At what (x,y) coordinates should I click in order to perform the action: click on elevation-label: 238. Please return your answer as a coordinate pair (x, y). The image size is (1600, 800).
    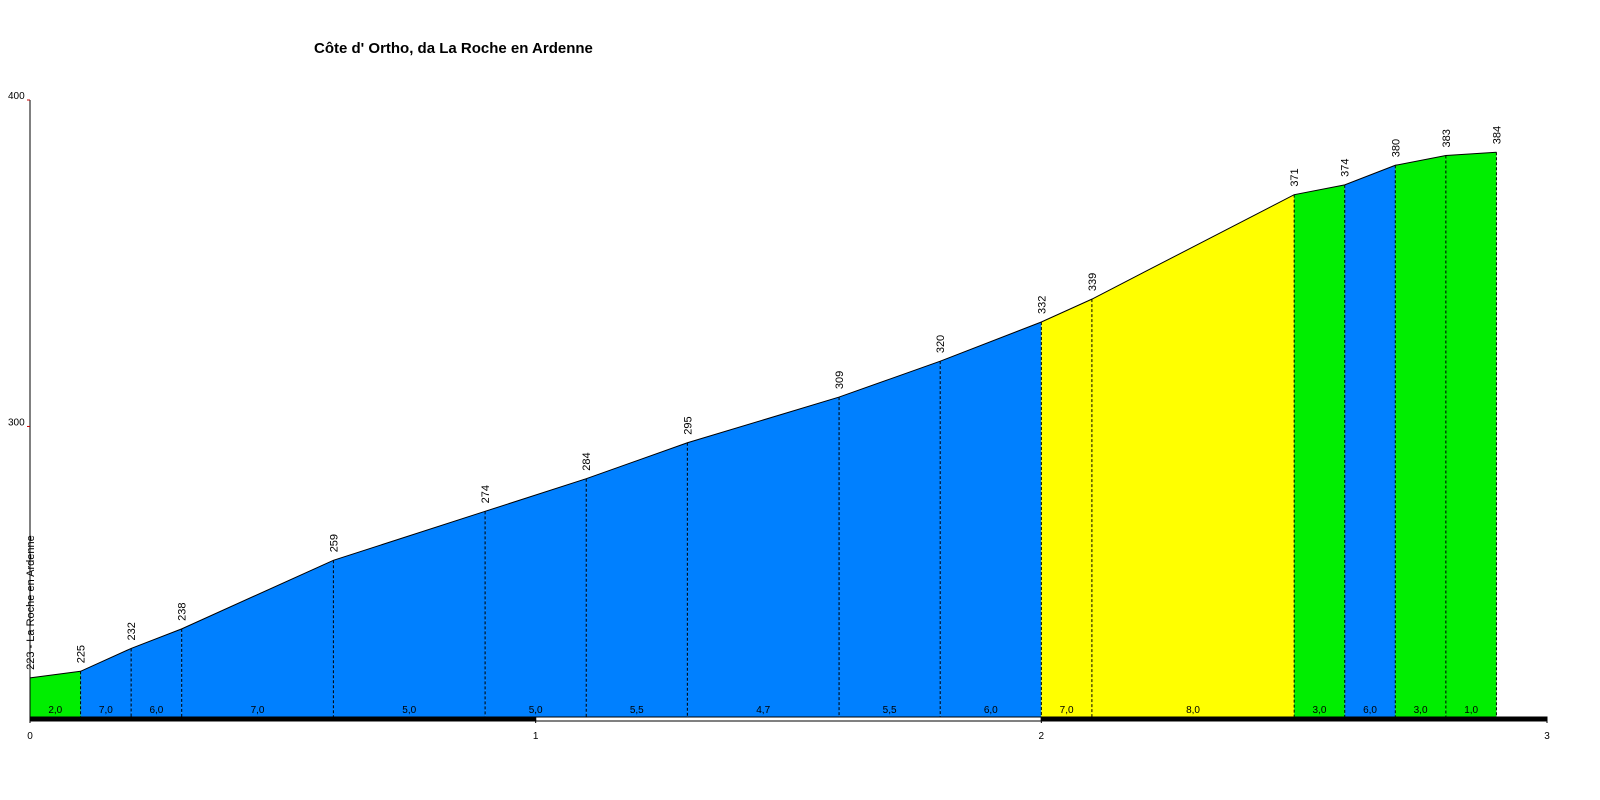
    Looking at the image, I should click on (183, 611).